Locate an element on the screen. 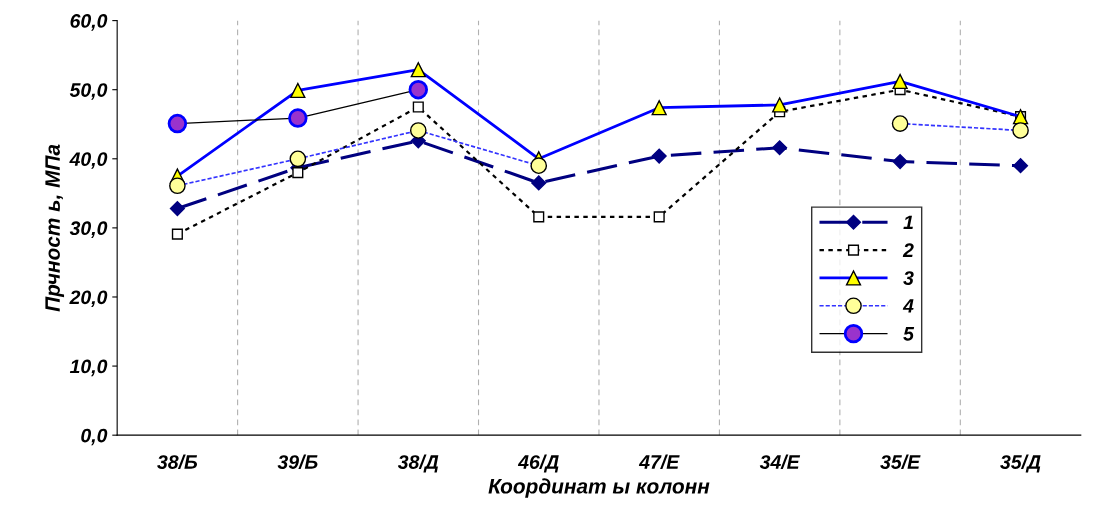  y-tick-label: 40,0 is located at coordinates (88, 160).